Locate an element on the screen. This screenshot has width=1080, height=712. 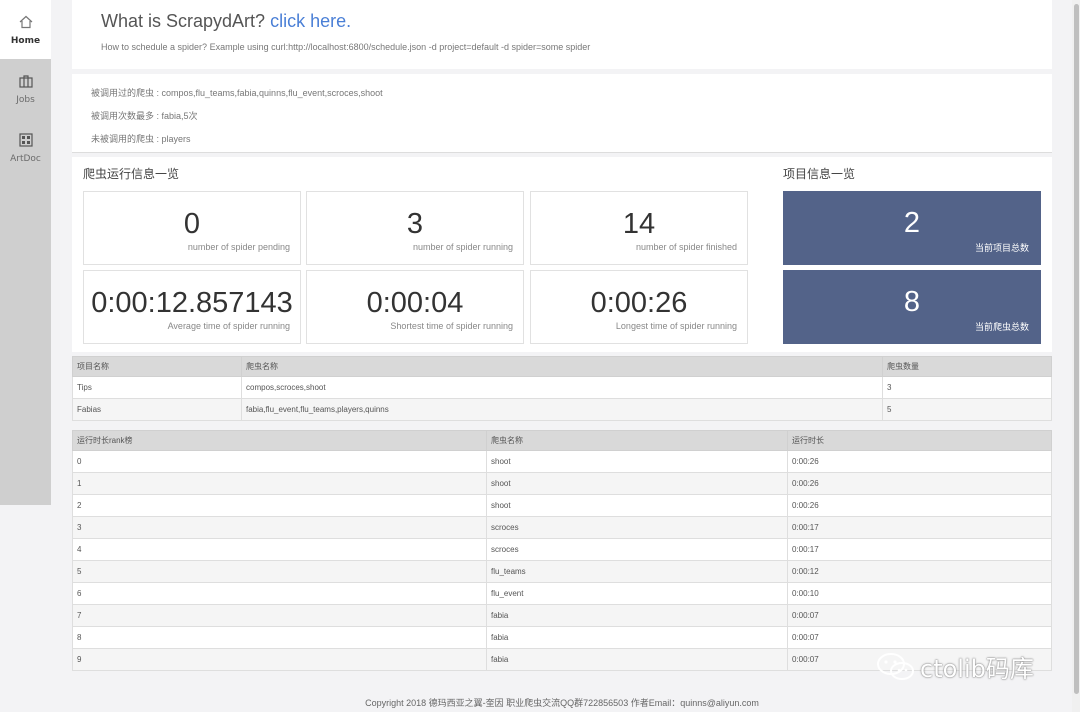
stat-value: 14 is located at coordinates (639, 224).